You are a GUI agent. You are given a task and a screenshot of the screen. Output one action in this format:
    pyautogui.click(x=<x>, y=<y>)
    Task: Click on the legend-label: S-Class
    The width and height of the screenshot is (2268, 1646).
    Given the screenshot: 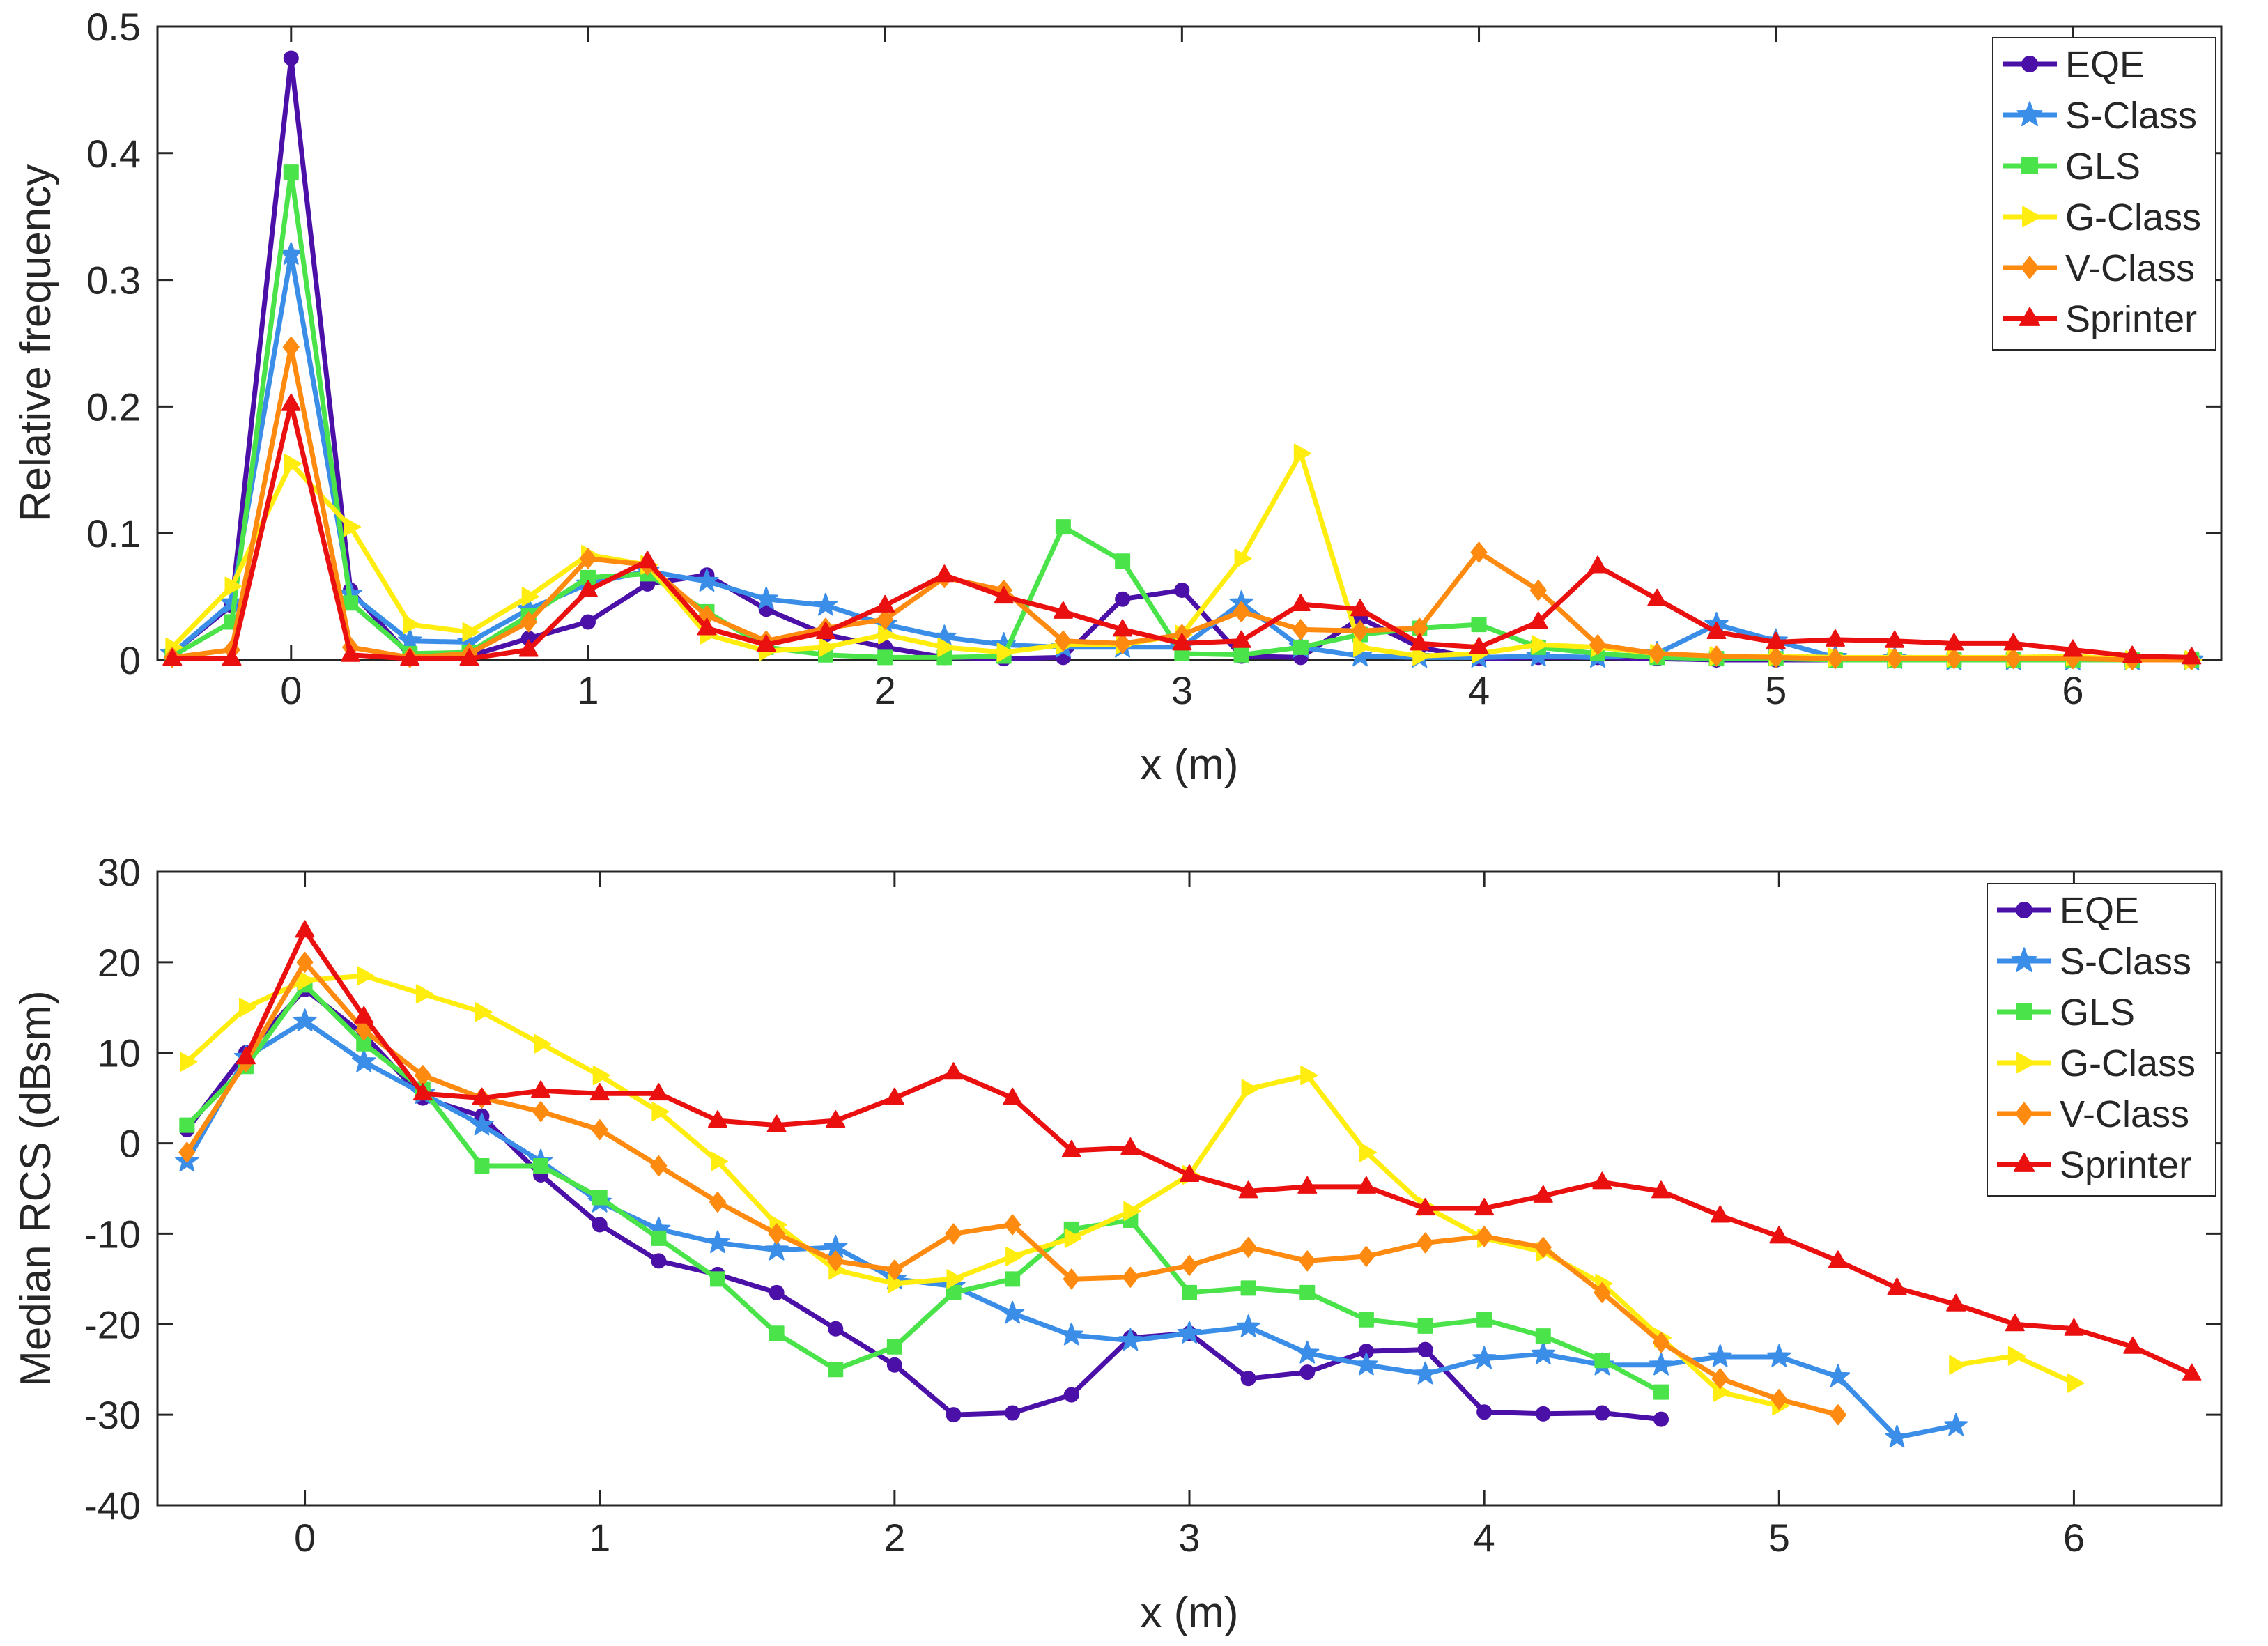 What is the action you would take?
    pyautogui.click(x=2131, y=116)
    